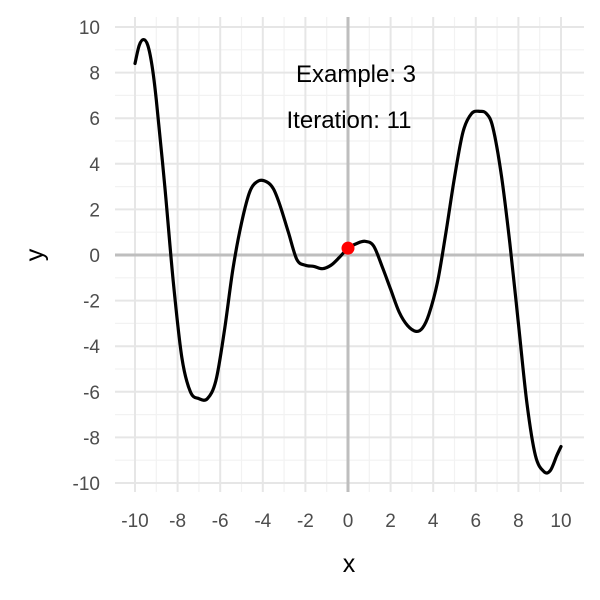 The image size is (600, 600). I want to click on y-tick-label: -4, so click(91, 347).